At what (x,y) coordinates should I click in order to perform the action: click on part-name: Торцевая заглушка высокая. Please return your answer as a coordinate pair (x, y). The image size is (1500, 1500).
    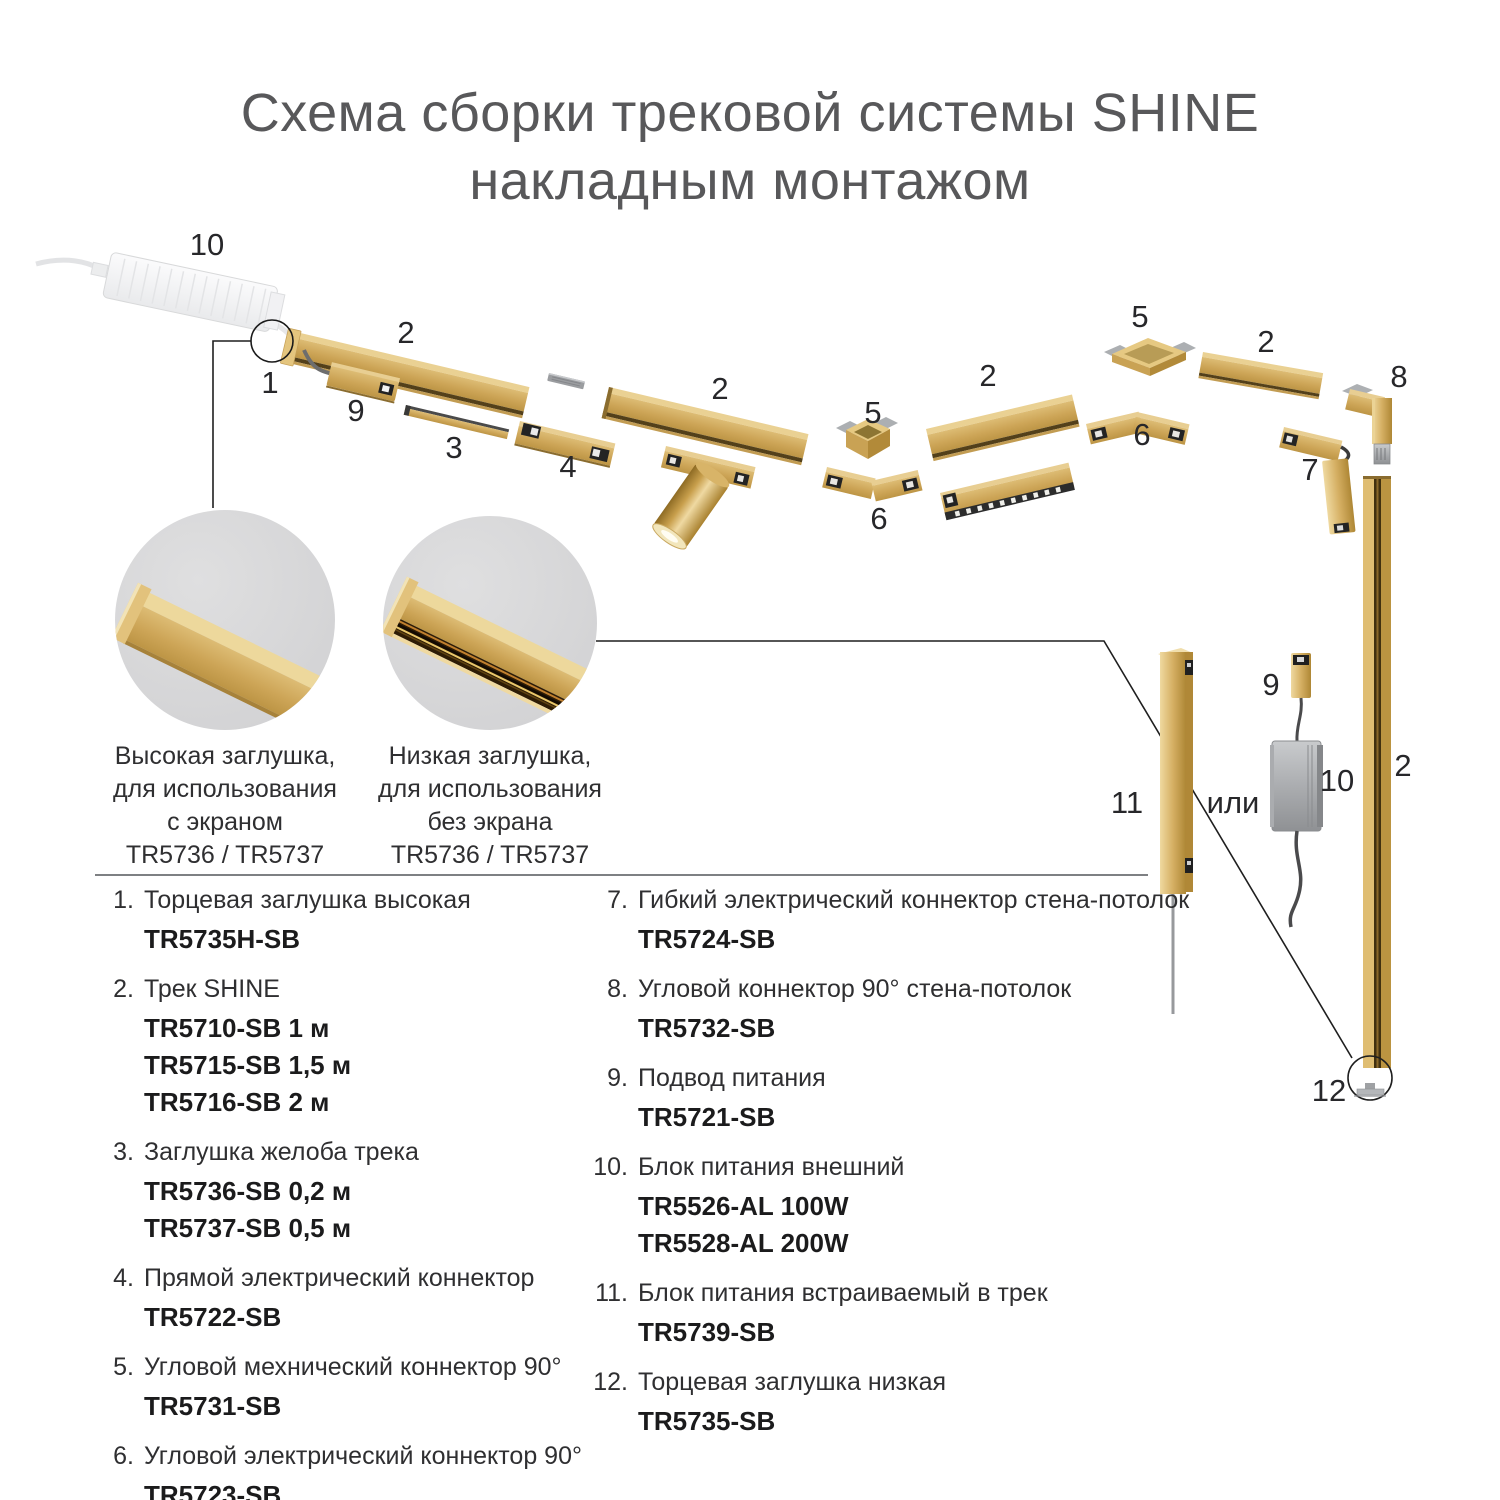
    Looking at the image, I should click on (307, 900).